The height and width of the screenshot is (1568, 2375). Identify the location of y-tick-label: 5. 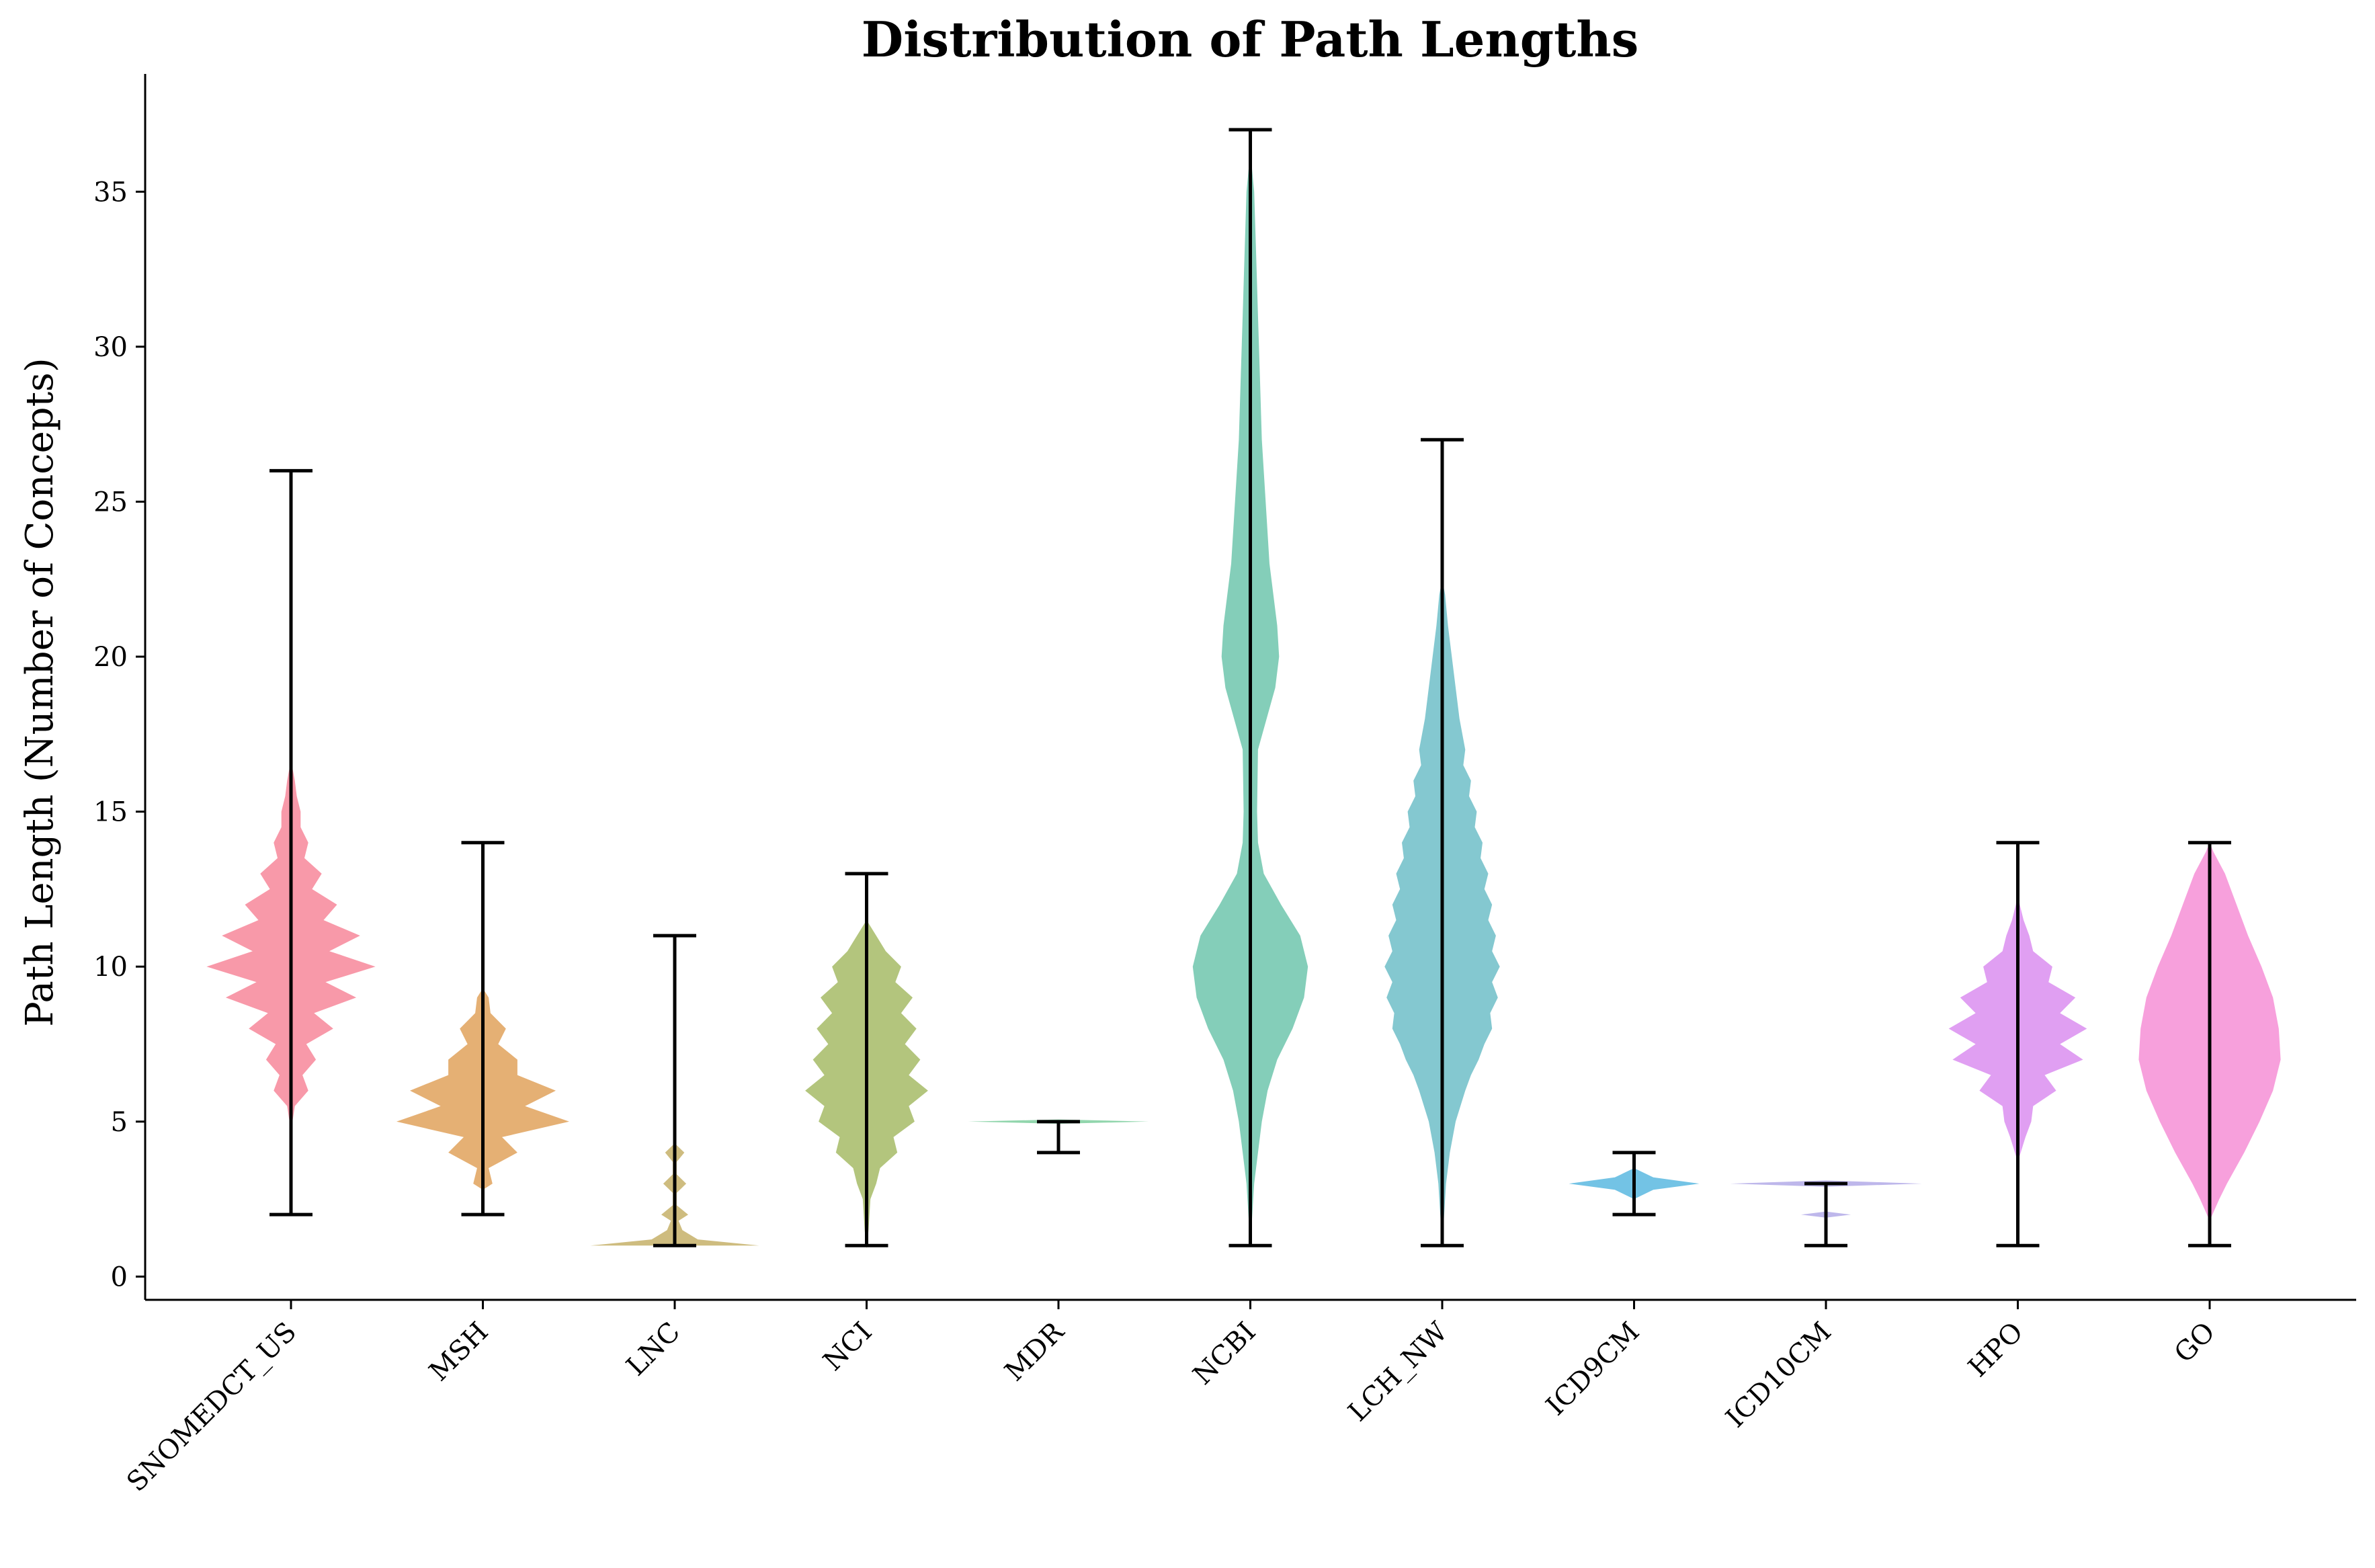
(119, 1122).